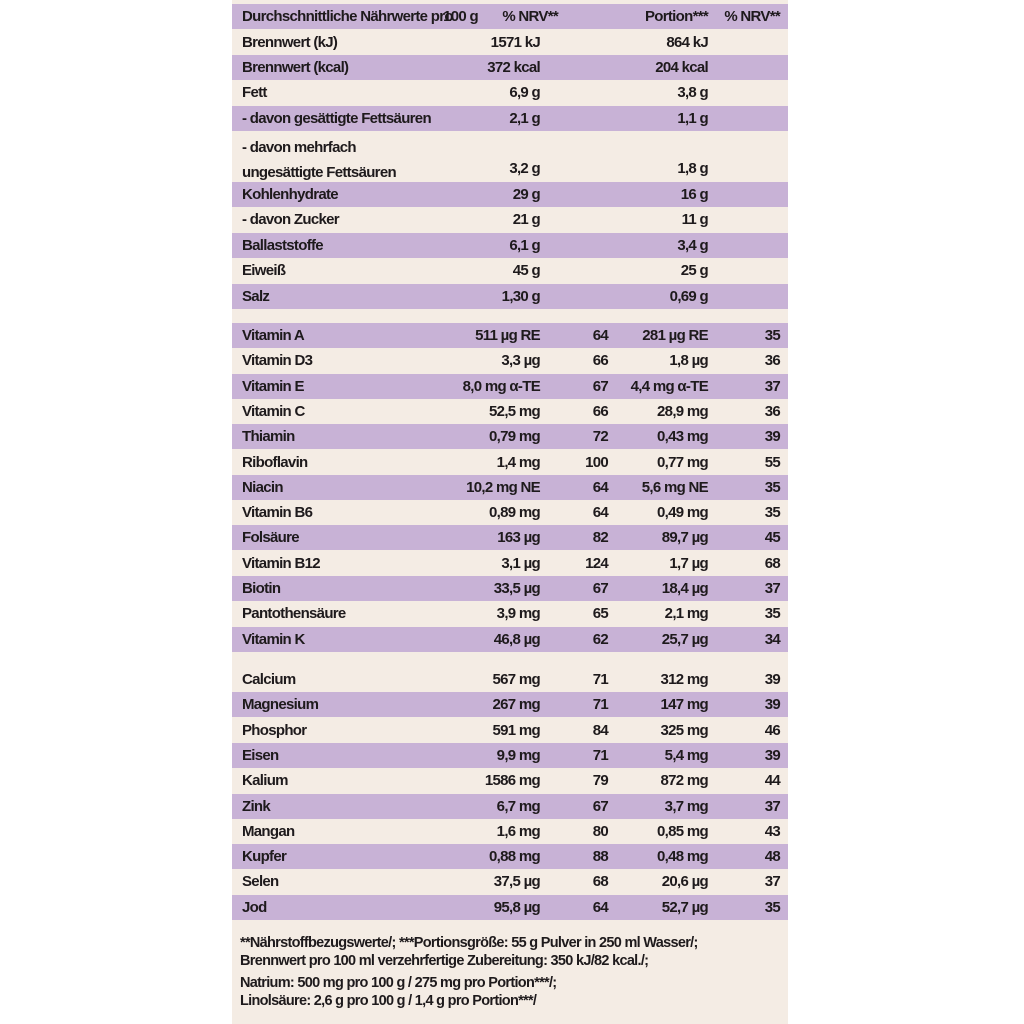  What do you see at coordinates (503, 487) in the screenshot?
I see `value-per-100g: 10,2 mg NE` at bounding box center [503, 487].